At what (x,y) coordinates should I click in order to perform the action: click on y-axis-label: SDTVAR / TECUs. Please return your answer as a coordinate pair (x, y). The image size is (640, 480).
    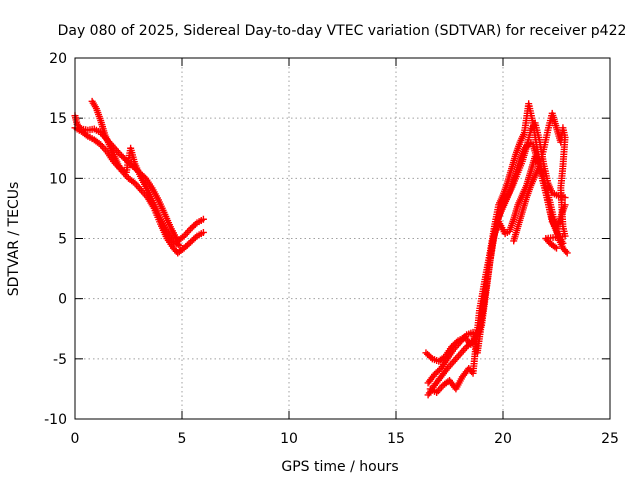
    Looking at the image, I should click on (14, 239).